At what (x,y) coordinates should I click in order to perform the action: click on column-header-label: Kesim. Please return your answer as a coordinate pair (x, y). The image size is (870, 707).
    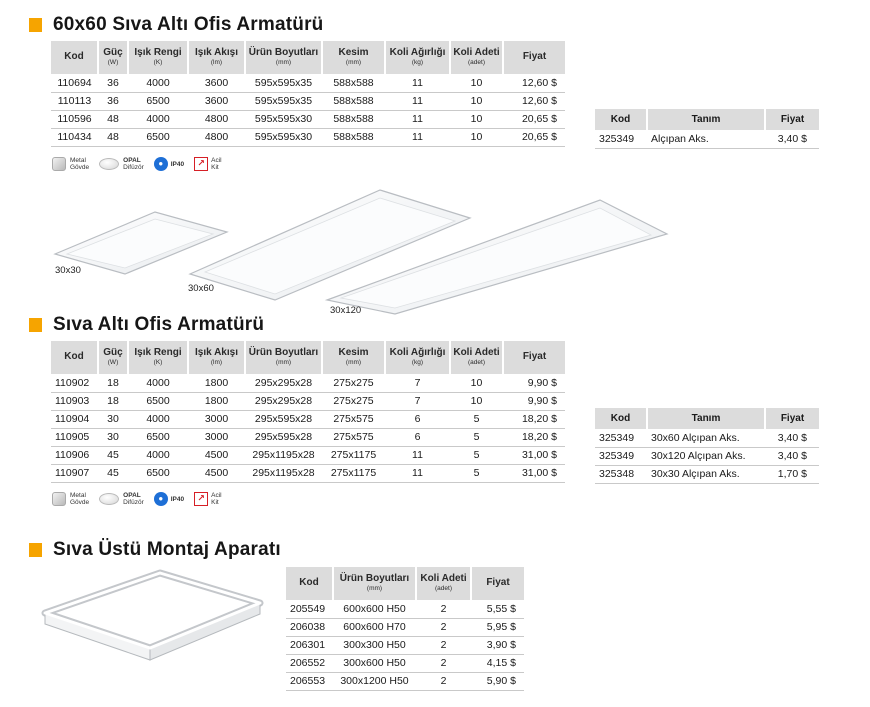
    Looking at the image, I should click on (353, 53).